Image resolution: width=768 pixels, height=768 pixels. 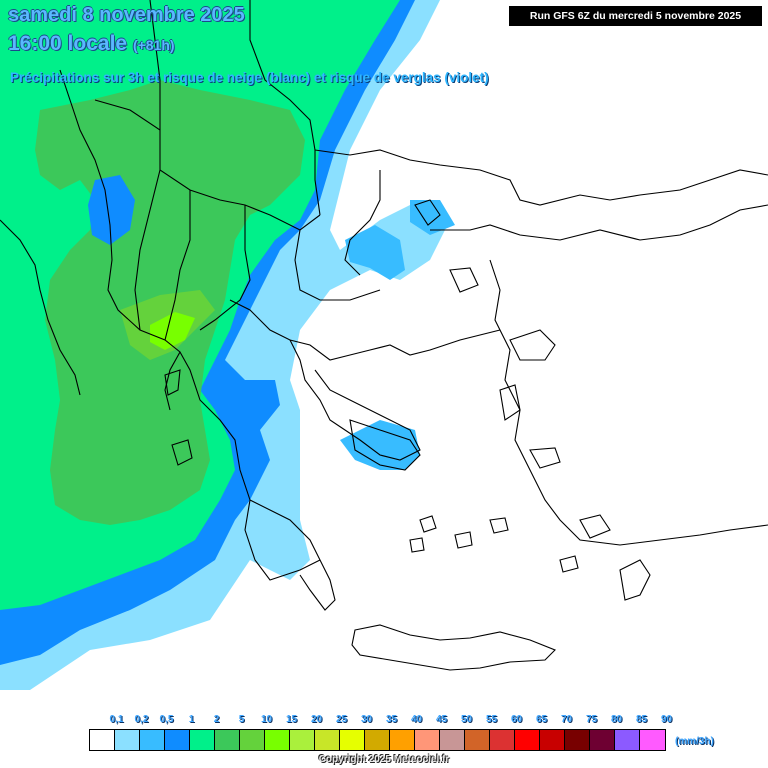 What do you see at coordinates (365, 330) in the screenshot?
I see `greece-north-coast` at bounding box center [365, 330].